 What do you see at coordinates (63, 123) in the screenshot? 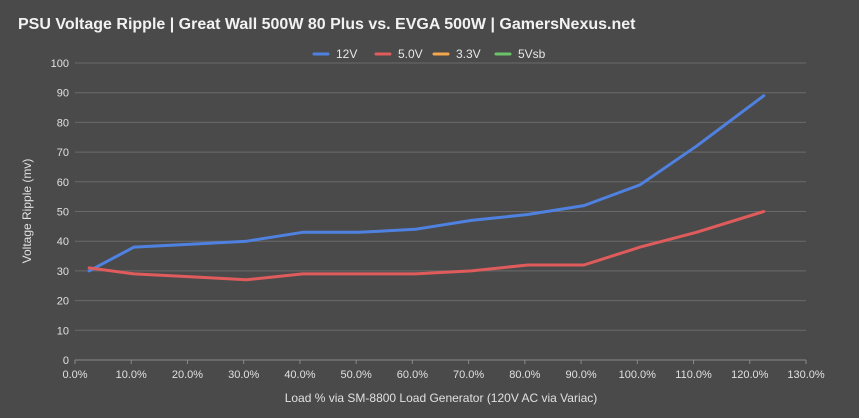
I see `y-tick-label: 80` at bounding box center [63, 123].